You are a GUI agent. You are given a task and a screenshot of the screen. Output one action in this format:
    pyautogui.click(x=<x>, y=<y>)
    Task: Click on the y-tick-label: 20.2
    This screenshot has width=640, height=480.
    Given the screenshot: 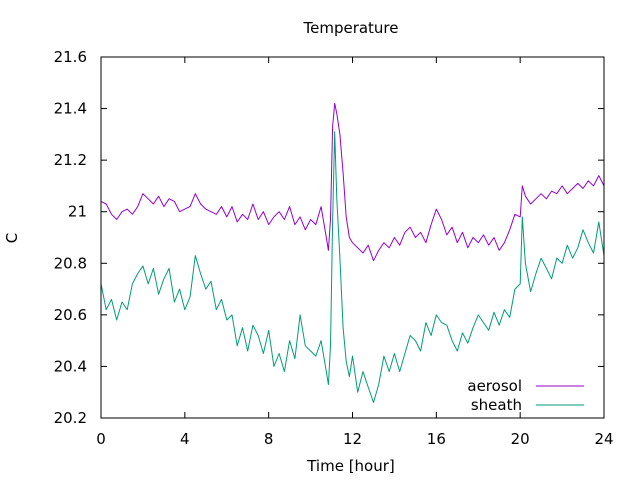 What is the action you would take?
    pyautogui.click(x=70, y=418)
    